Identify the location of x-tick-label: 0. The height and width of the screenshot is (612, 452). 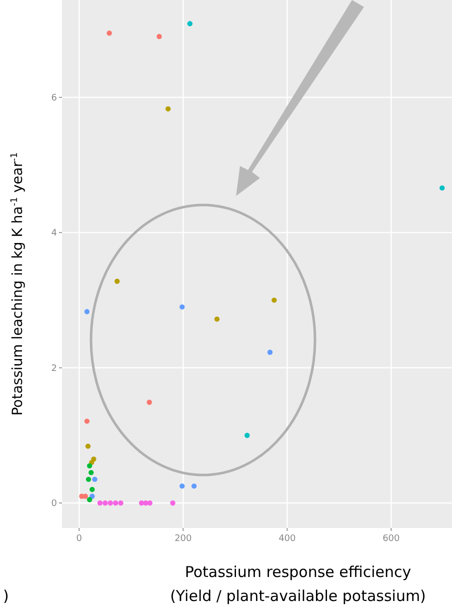
(79, 539).